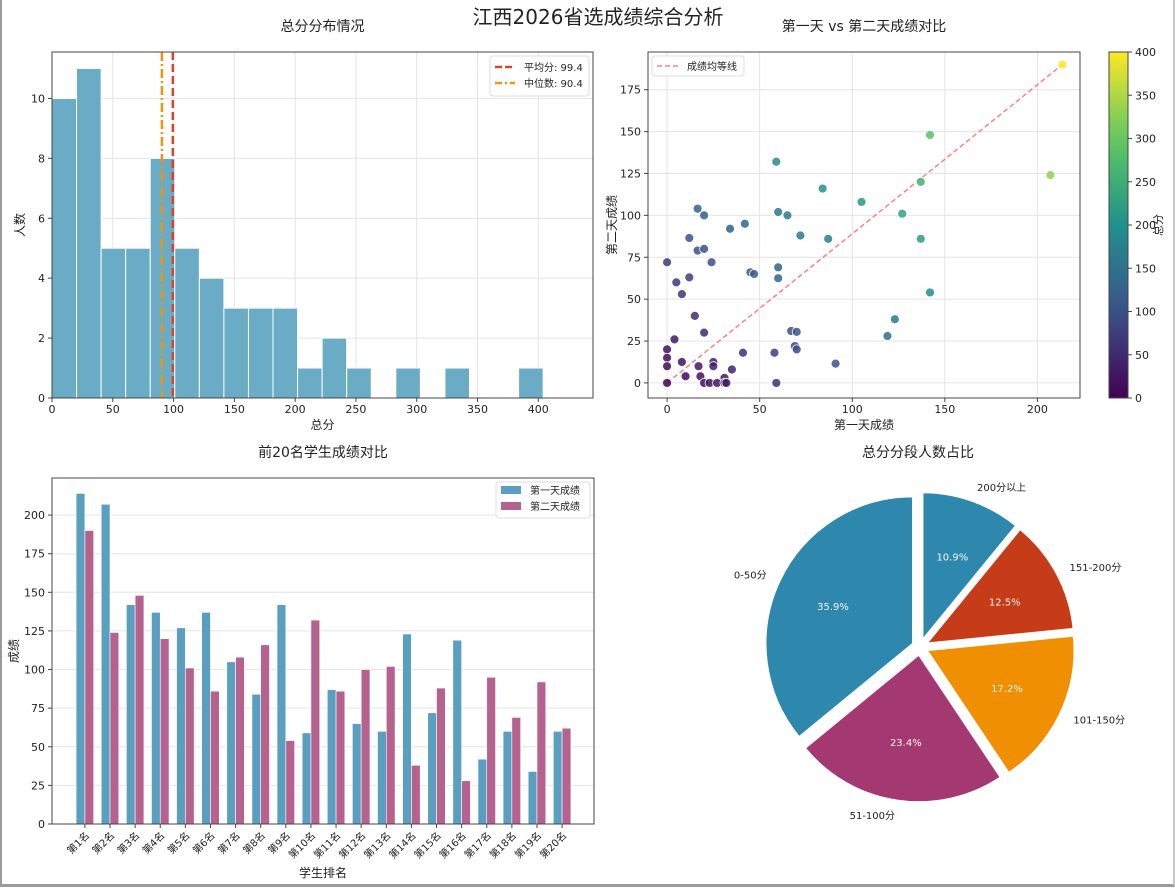 Image resolution: width=1175 pixels, height=889 pixels. What do you see at coordinates (113, 409) in the screenshot?
I see `x-tick-label: 50` at bounding box center [113, 409].